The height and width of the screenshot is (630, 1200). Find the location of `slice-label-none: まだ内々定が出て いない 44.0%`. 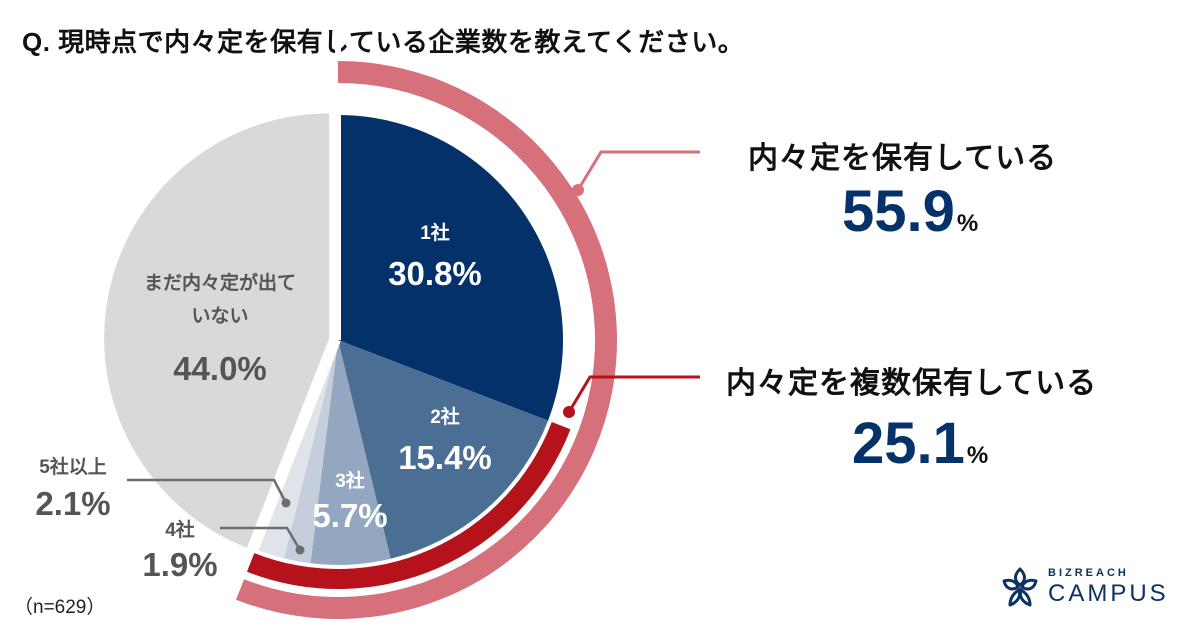

slice-label-none: まだ内々定が出て いない 44.0% is located at coordinates (219, 330).